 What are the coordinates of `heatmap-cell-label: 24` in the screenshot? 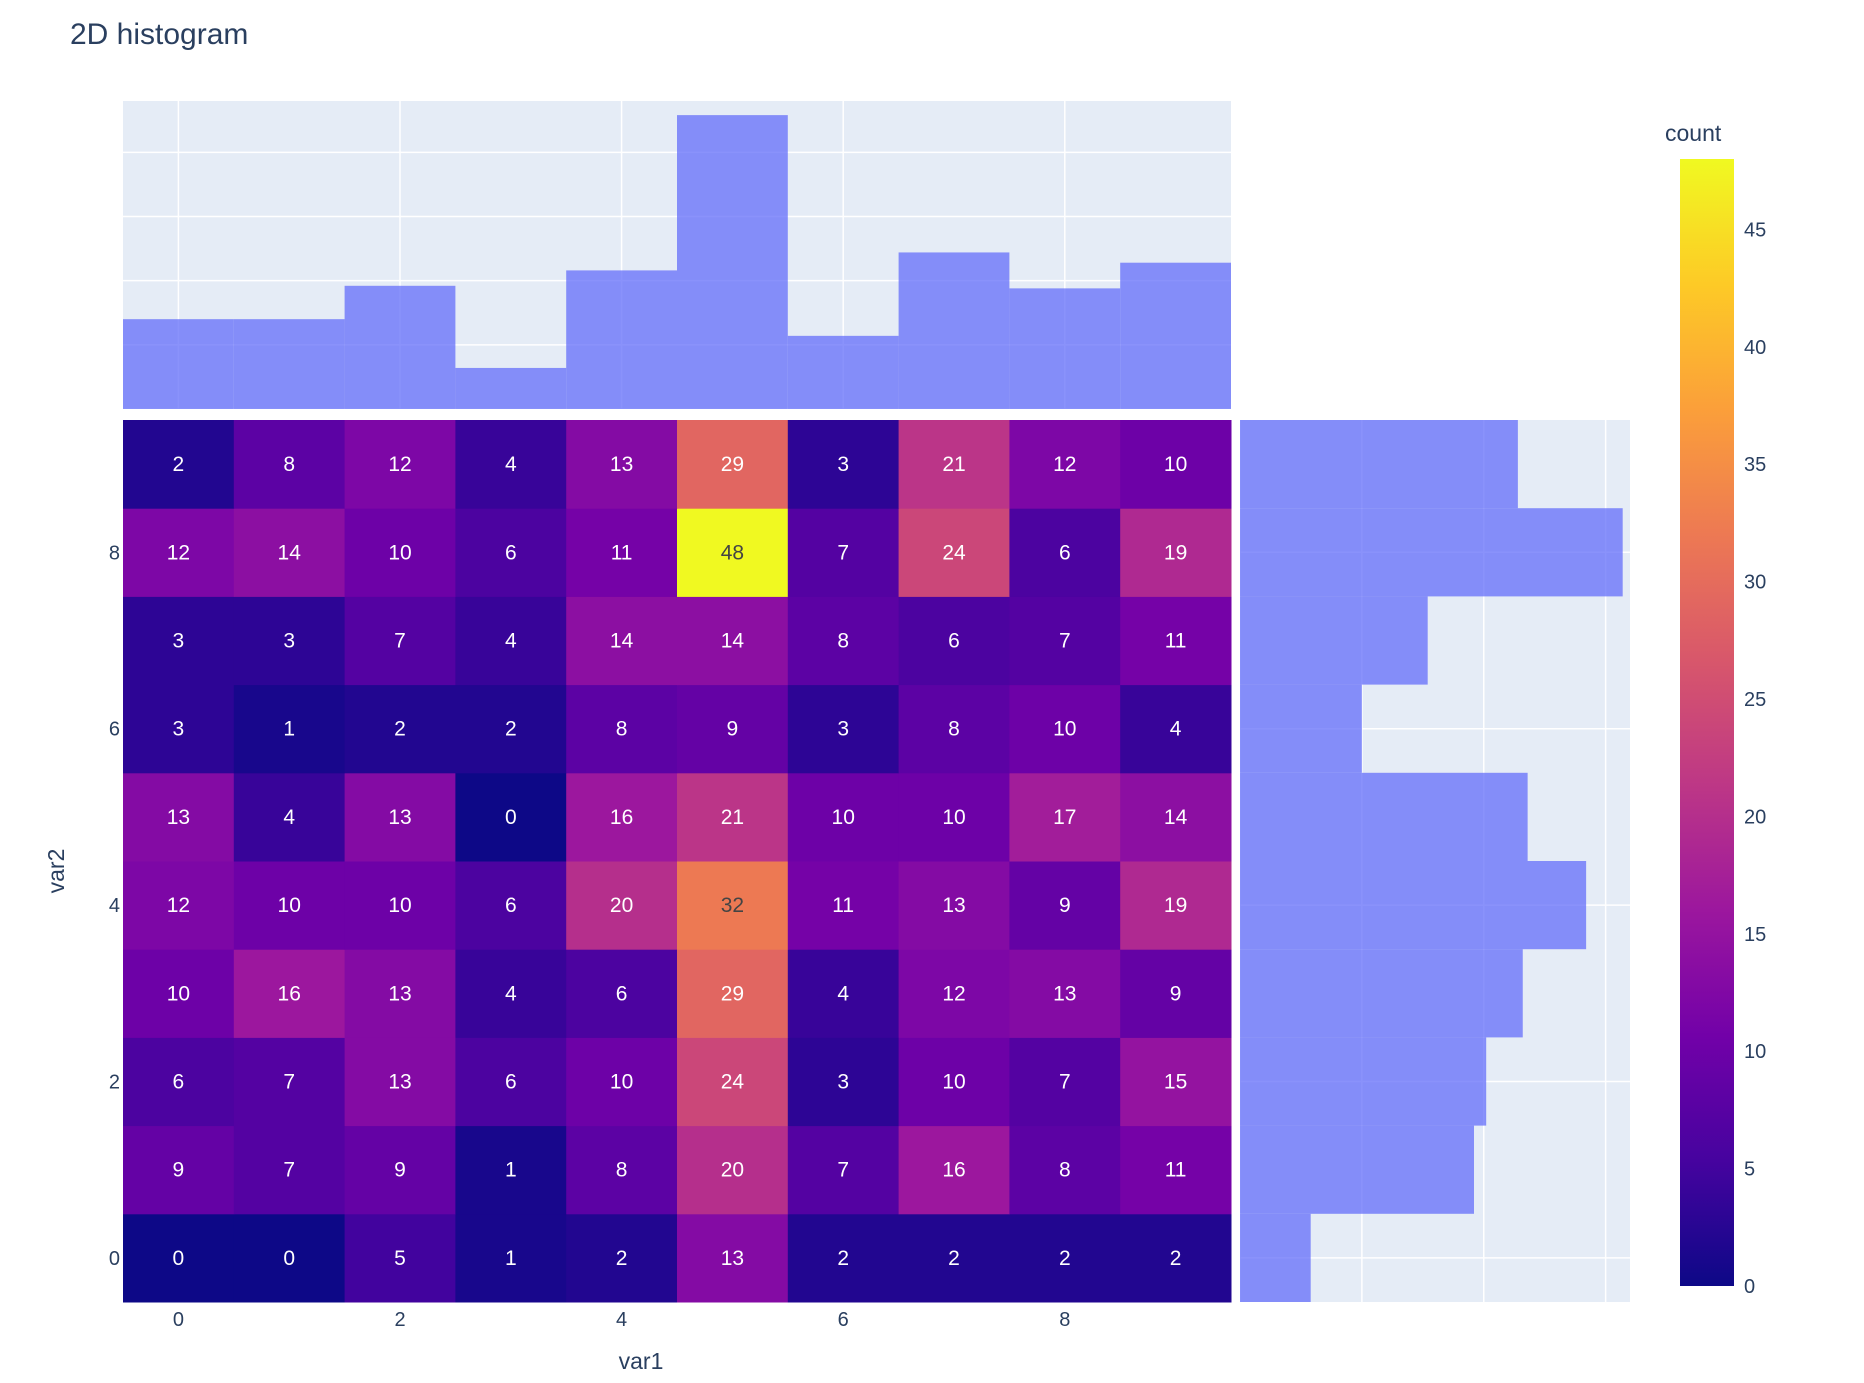 It's located at (733, 1082).